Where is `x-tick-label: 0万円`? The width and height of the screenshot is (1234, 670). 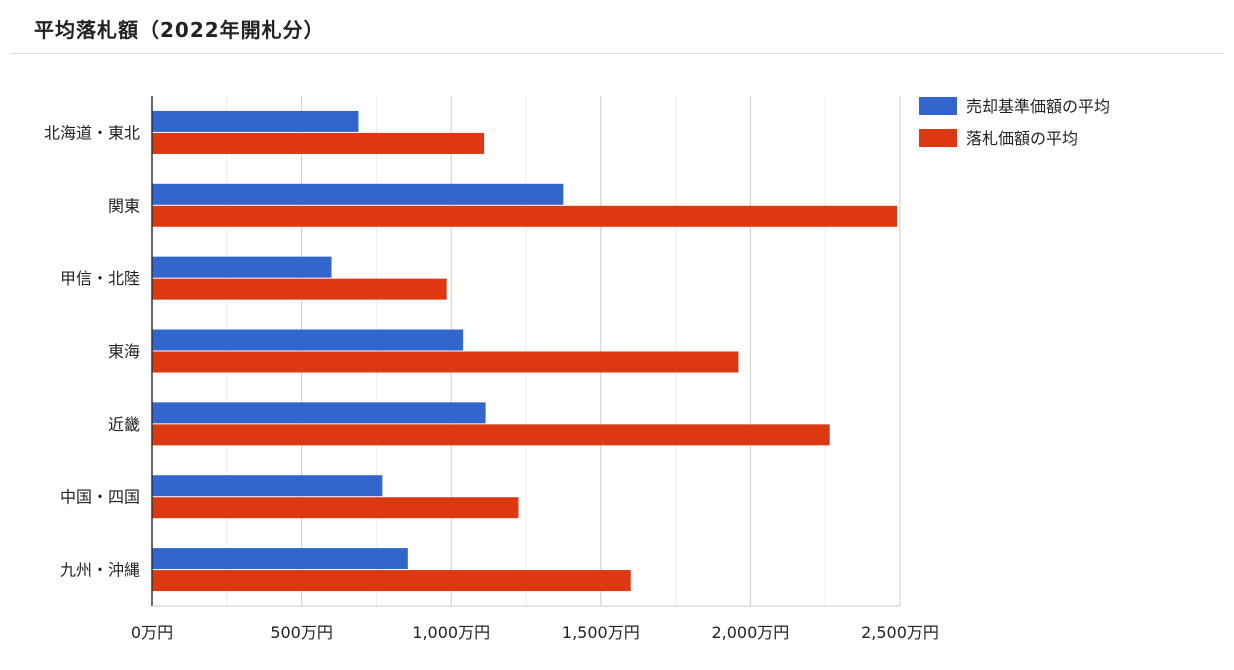 x-tick-label: 0万円 is located at coordinates (152, 632).